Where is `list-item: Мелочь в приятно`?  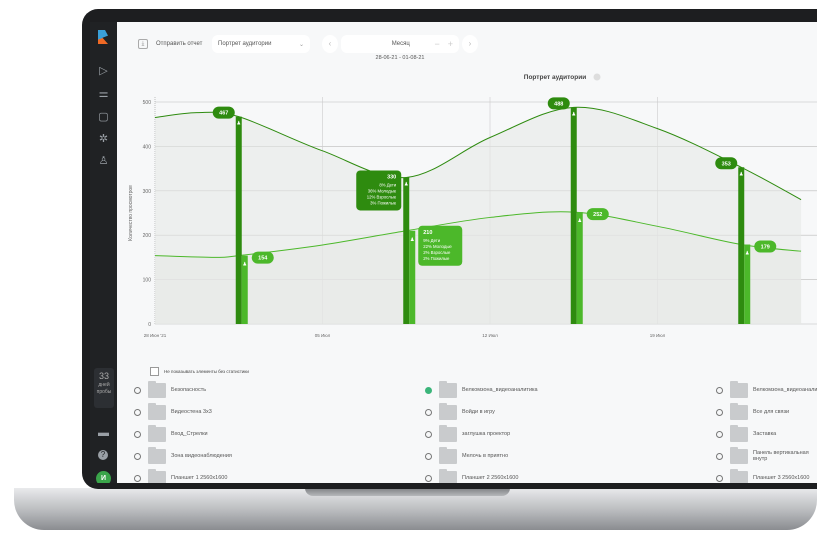
list-item: Мелочь в приятно is located at coordinates (466, 455).